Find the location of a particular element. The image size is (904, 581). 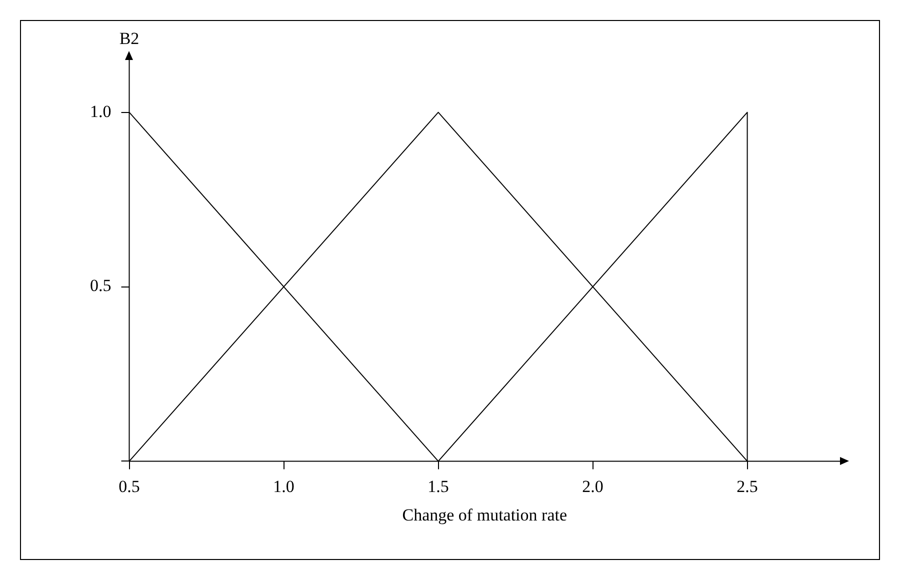

x-axis-title: Change of mutation rate is located at coordinates (485, 514).